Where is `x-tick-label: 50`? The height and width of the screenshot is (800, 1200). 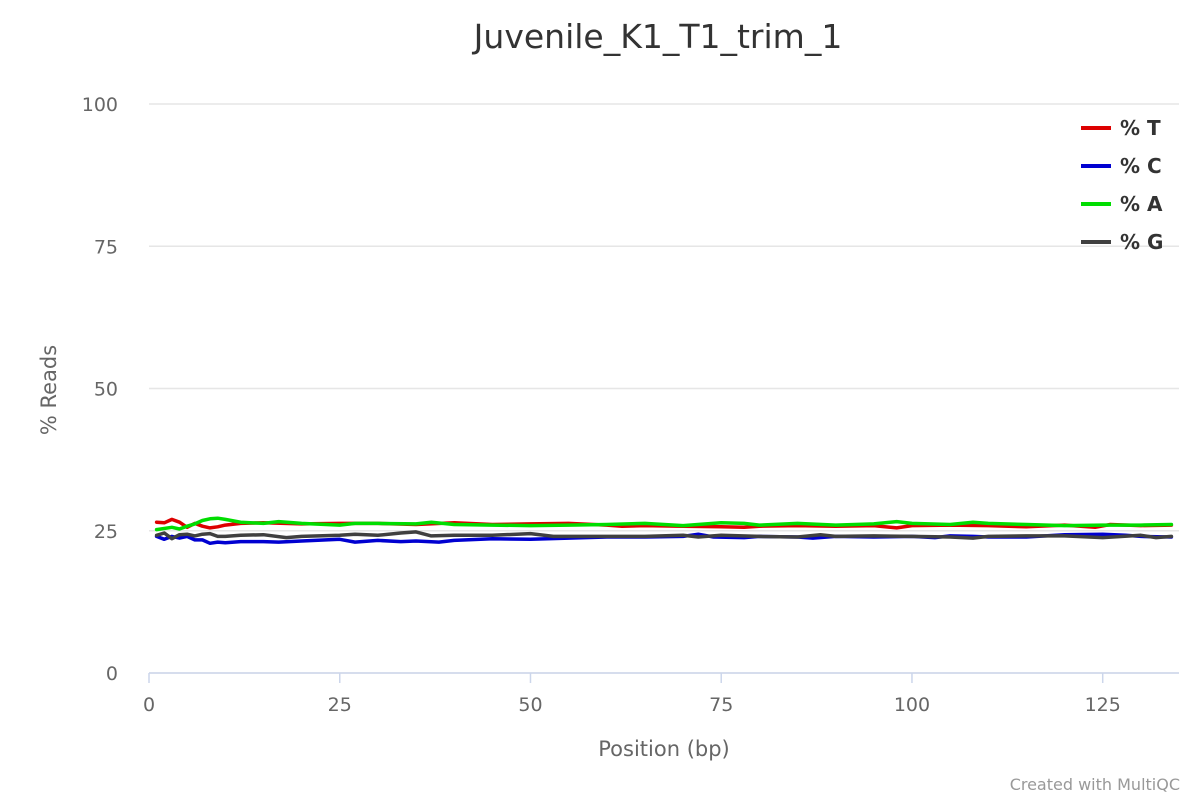 x-tick-label: 50 is located at coordinates (530, 705).